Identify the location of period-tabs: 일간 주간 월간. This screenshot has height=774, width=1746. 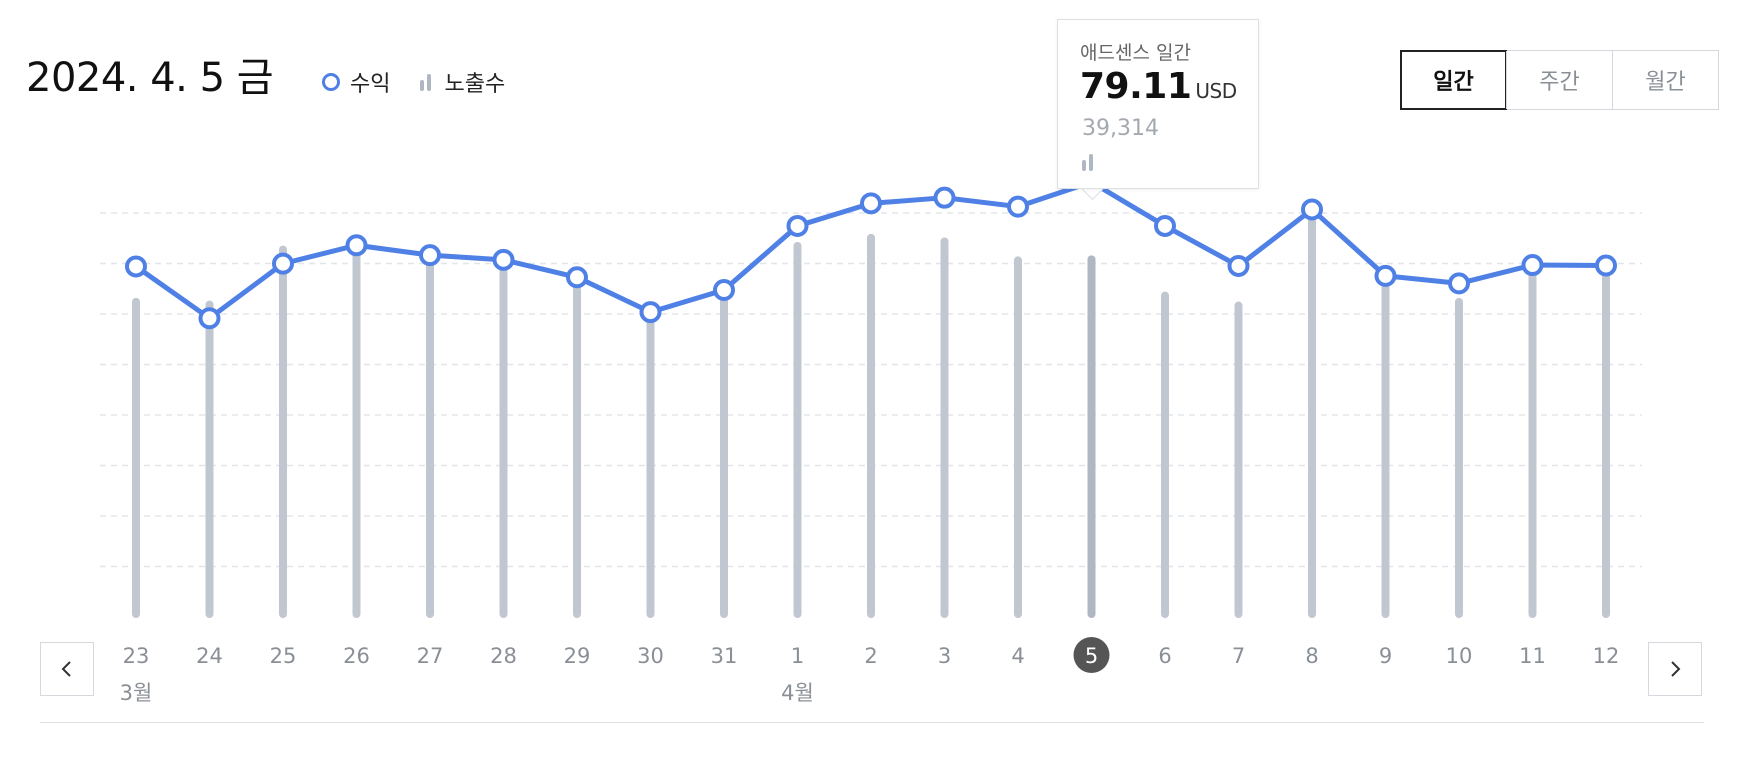
(1559, 80).